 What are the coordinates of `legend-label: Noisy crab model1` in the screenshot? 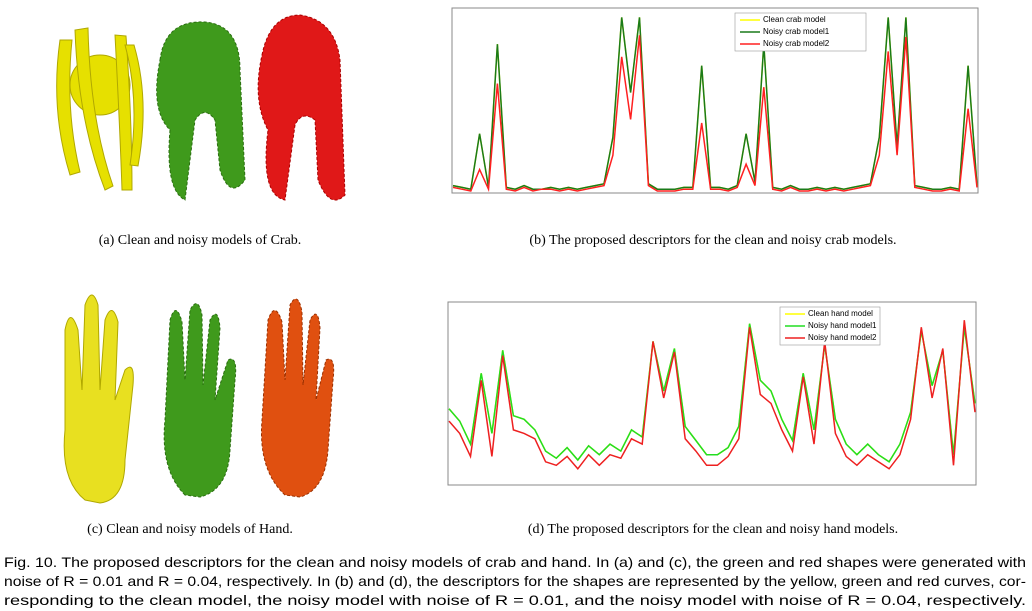 It's located at (796, 31).